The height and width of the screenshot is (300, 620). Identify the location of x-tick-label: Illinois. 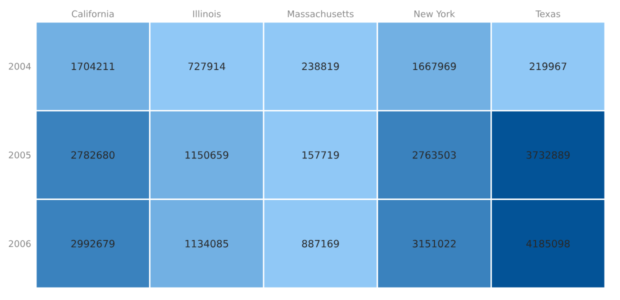
(207, 14).